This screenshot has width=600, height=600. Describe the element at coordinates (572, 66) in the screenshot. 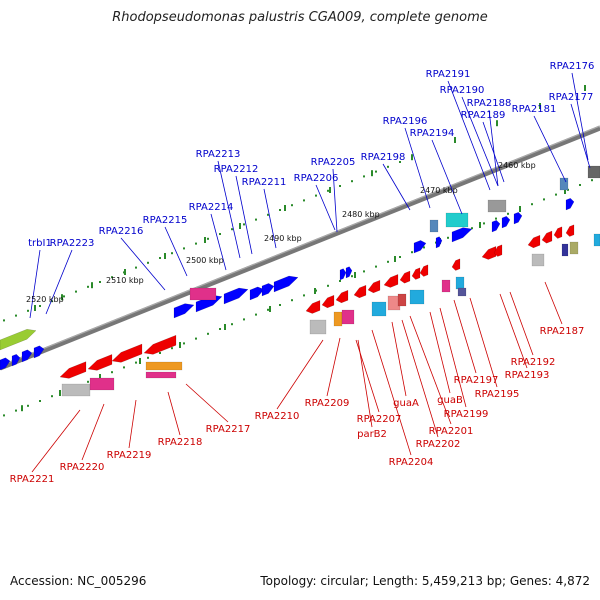

I see `forward-gene-label: RPA2176` at that location.